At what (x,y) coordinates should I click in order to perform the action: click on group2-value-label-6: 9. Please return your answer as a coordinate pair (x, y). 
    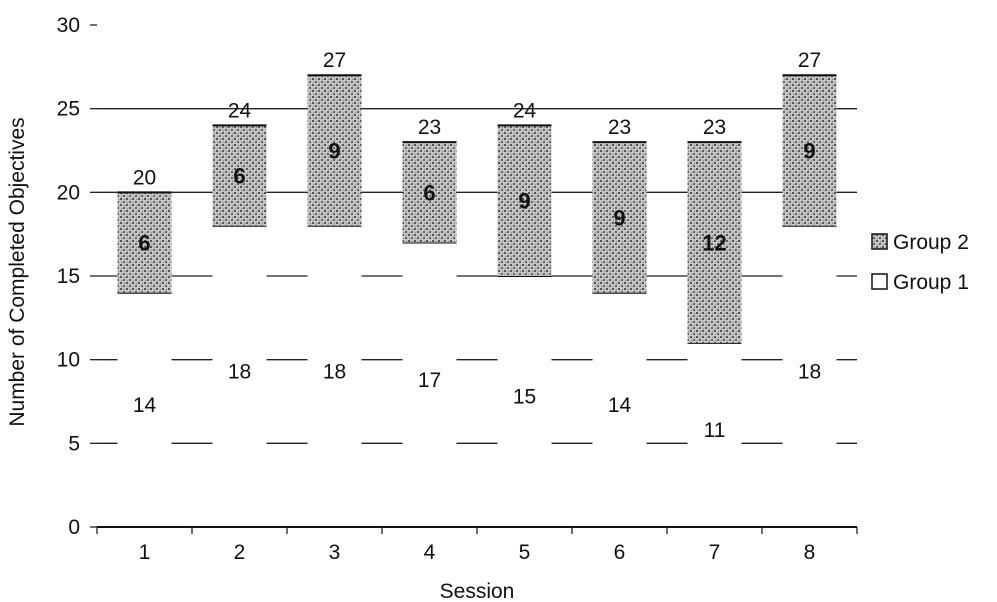
    Looking at the image, I should click on (619, 217).